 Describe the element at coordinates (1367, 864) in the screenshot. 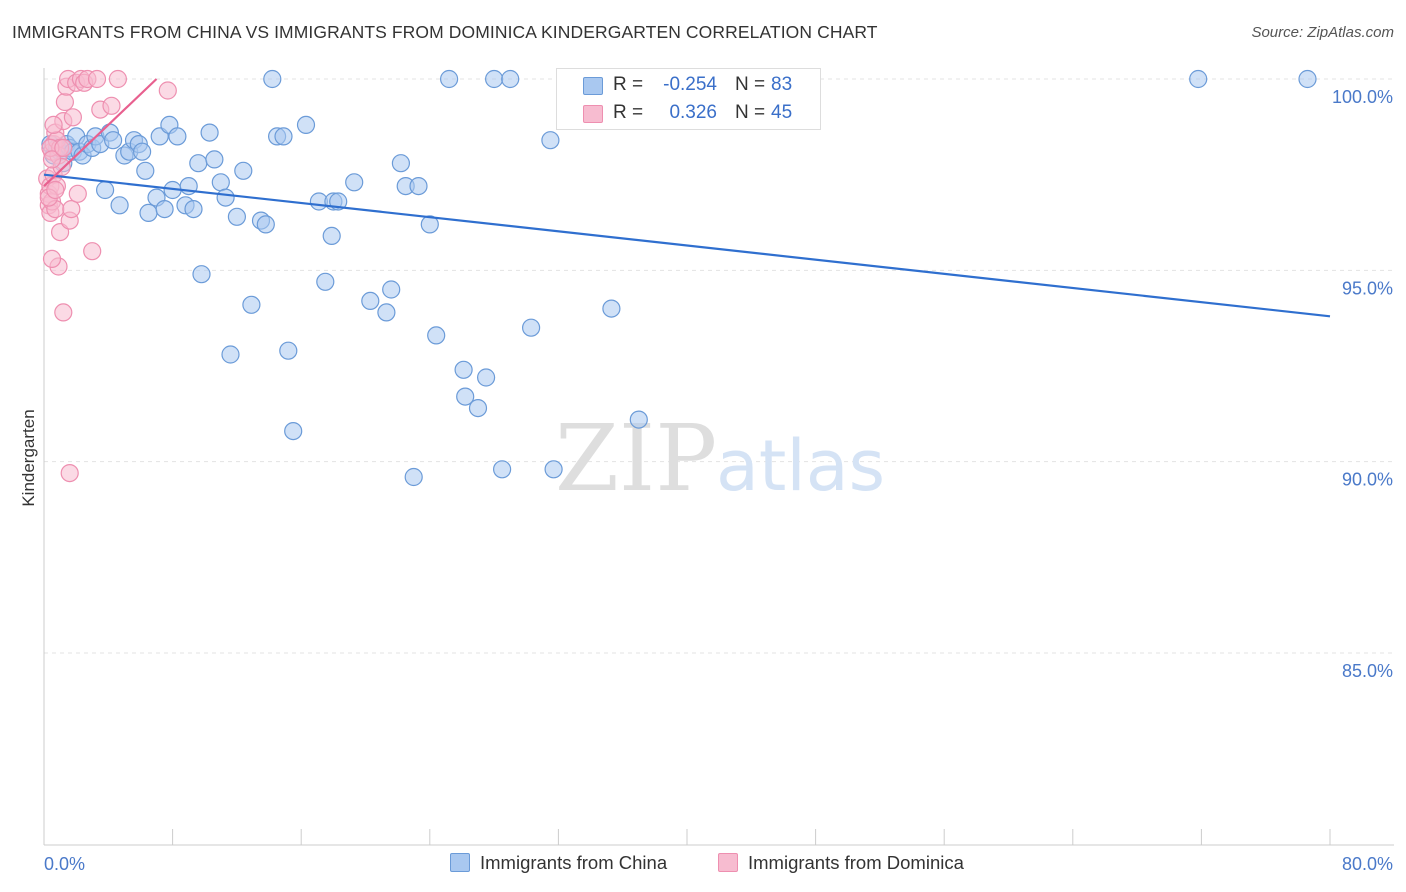

I see `x-tick-label-max: 80.0%` at that location.